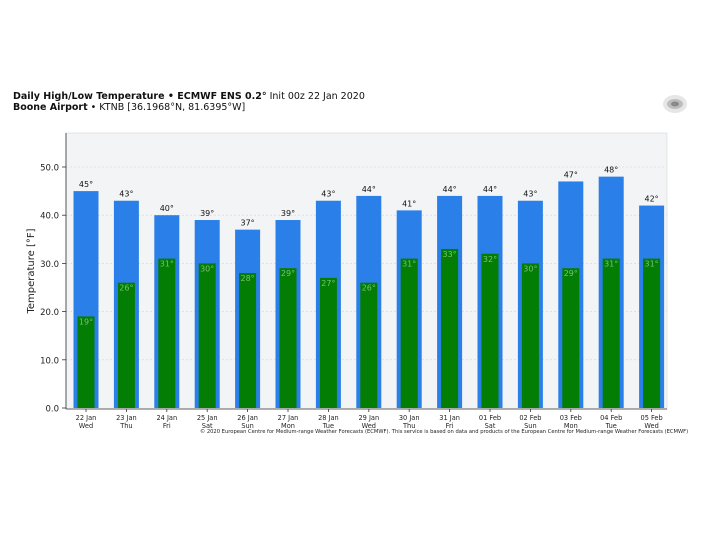 Image resolution: width=720 pixels, height=540 pixels. What do you see at coordinates (571, 174) in the screenshot?
I see `high-data-label: 47°` at bounding box center [571, 174].